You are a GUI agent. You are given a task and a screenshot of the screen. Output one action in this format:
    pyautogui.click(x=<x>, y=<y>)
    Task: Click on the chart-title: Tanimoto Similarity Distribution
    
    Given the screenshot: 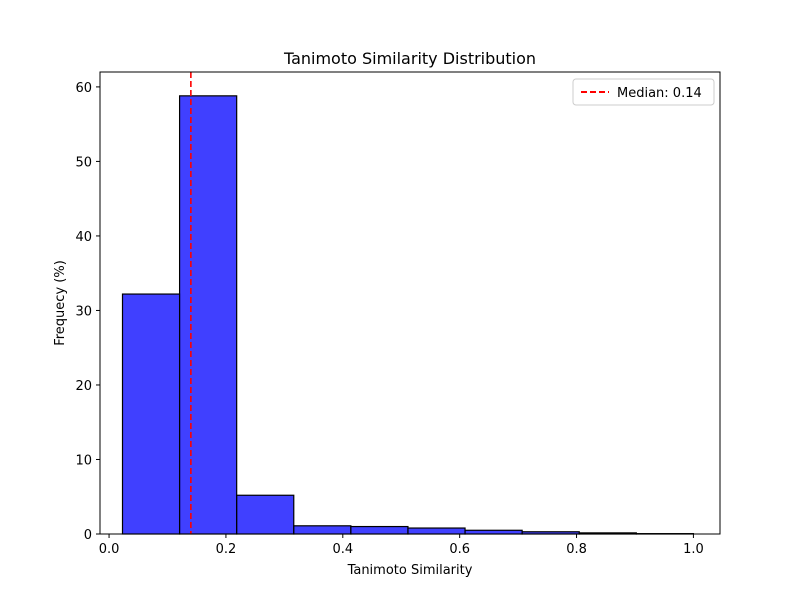 What is the action you would take?
    pyautogui.click(x=409, y=58)
    